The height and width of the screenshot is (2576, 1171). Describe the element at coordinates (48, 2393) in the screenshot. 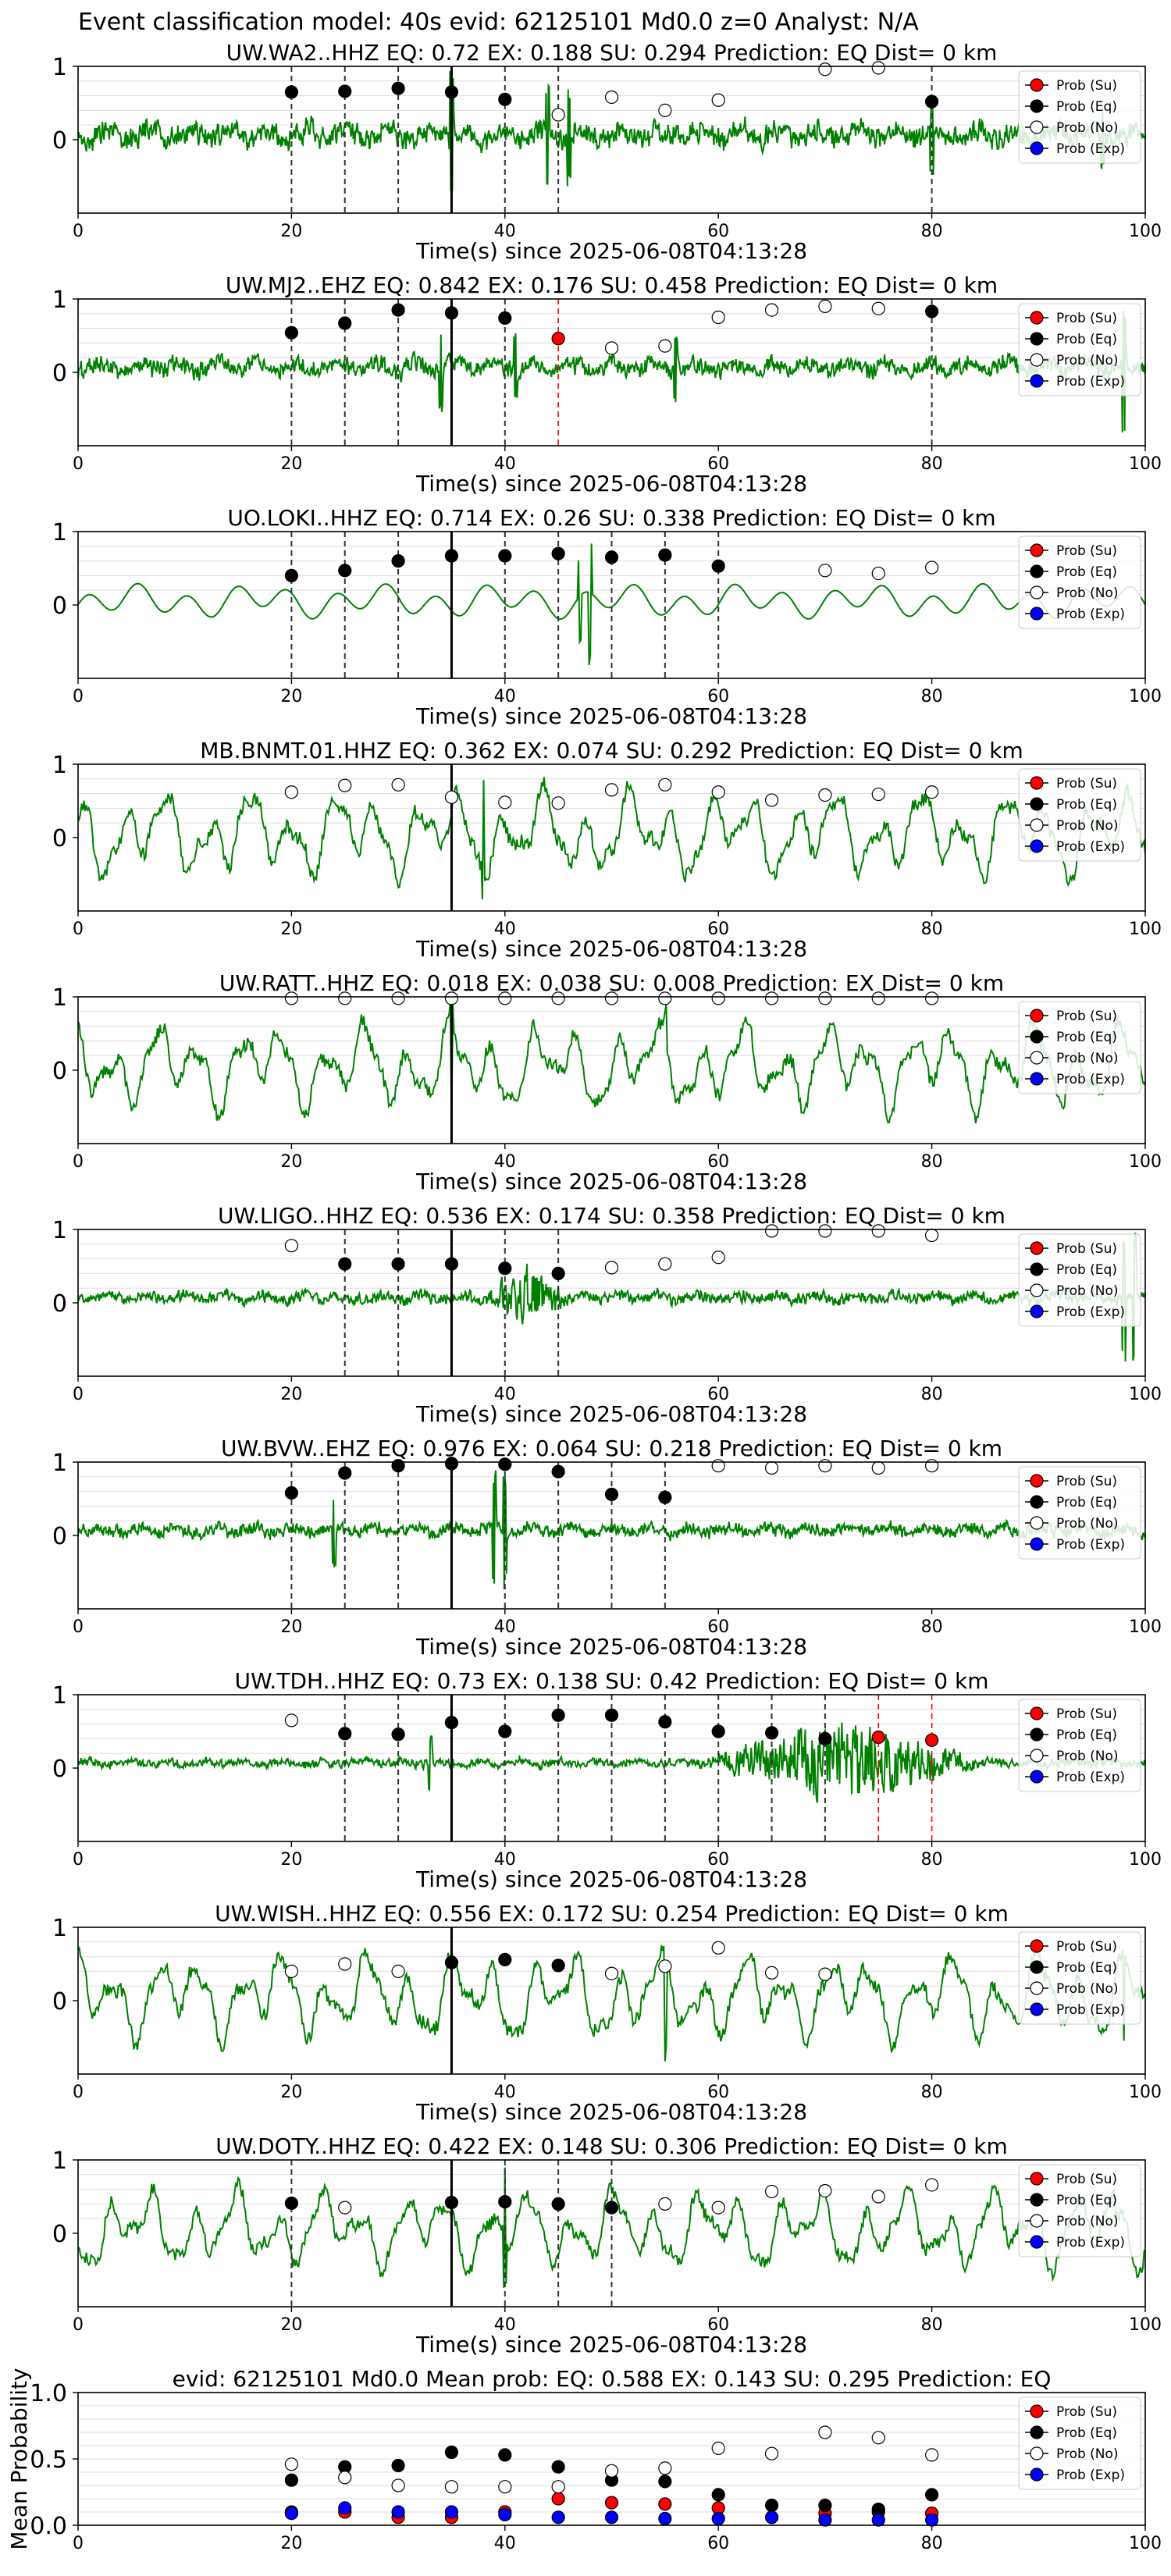

I see `y-tick-label: 1.0` at that location.